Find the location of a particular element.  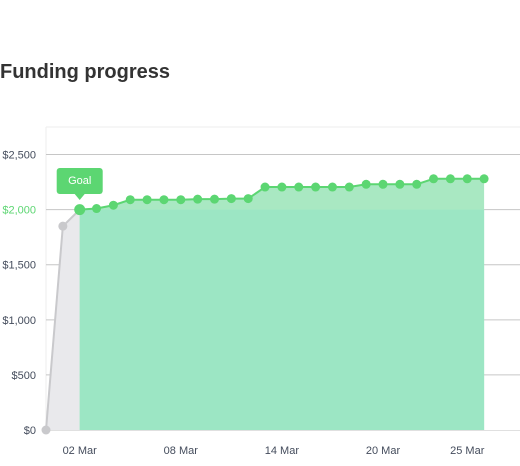

chart-title: Funding progress is located at coordinates (85, 72).